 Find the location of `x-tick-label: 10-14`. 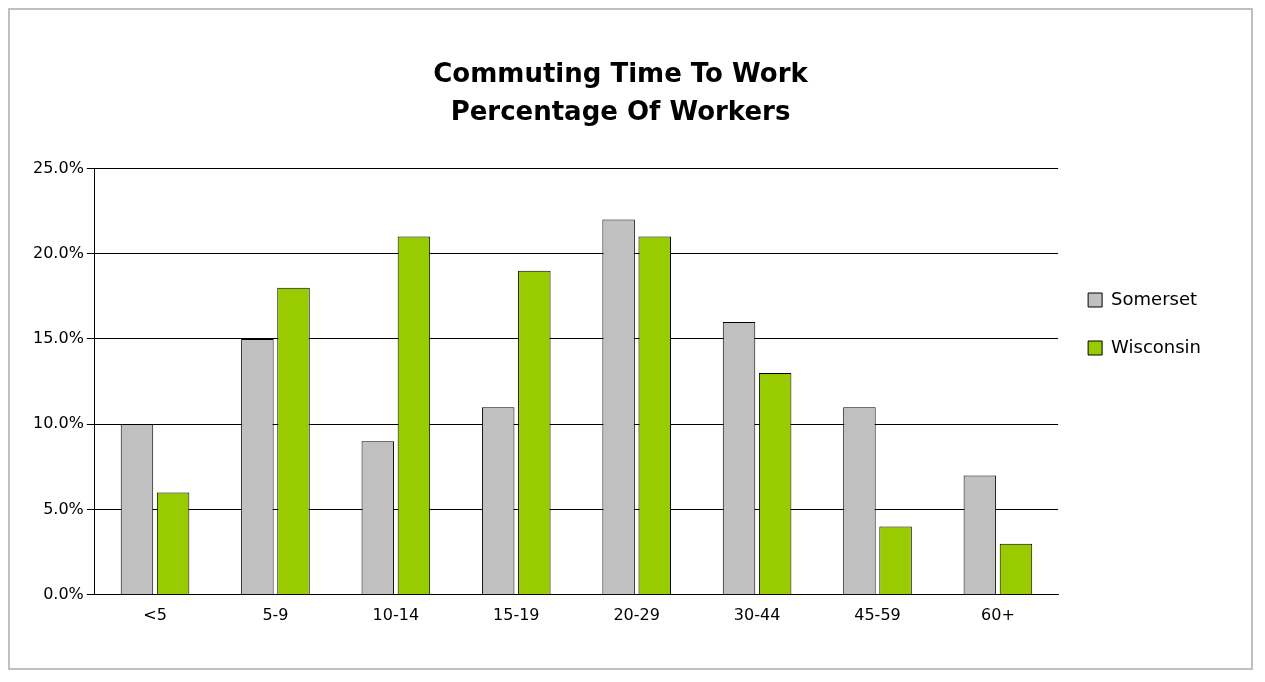

x-tick-label: 10-14 is located at coordinates (396, 614).